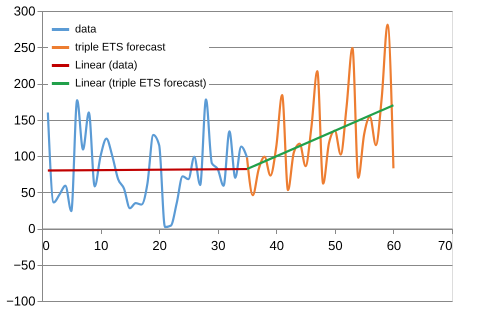  I want to click on legend-label: triple ETS forecast, so click(120, 48).